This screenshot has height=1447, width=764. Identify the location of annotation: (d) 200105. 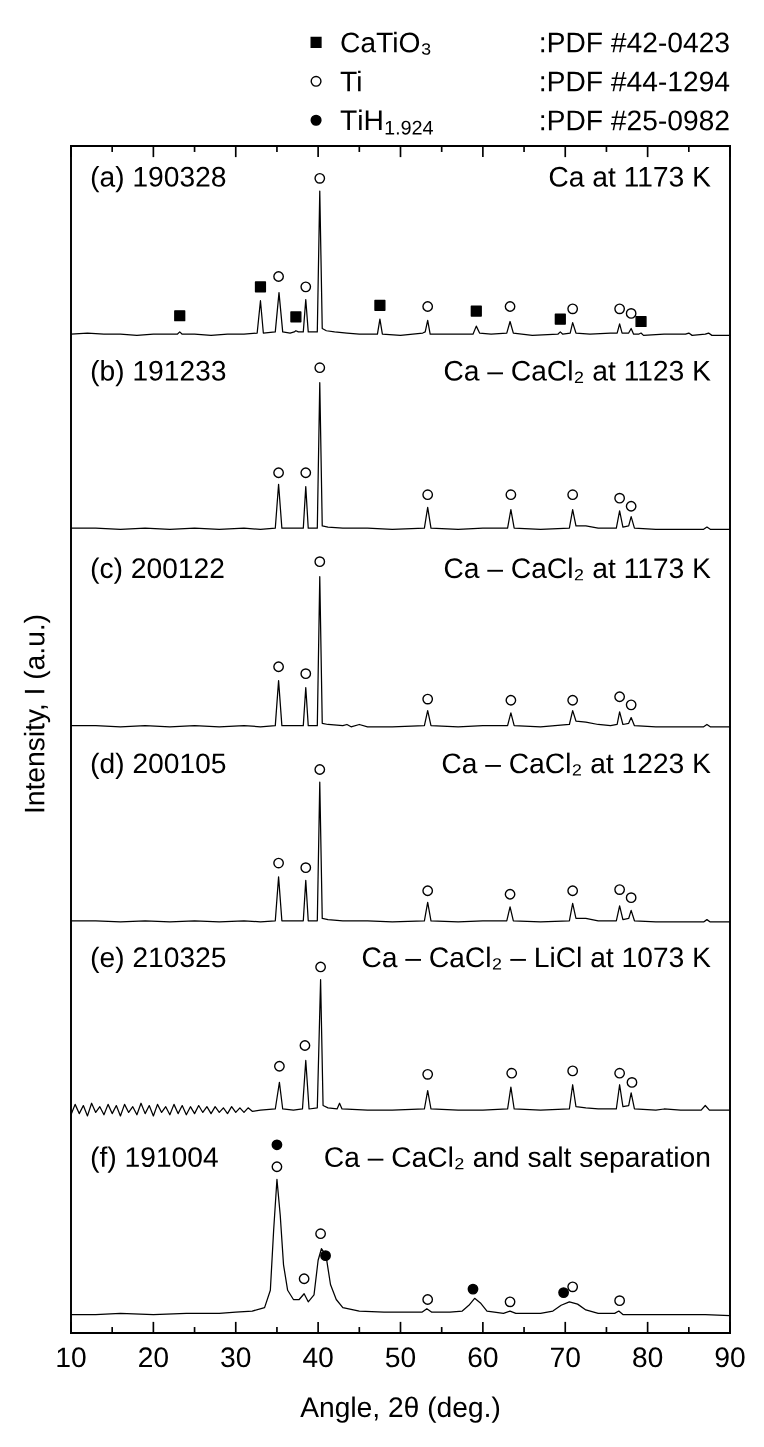
(158, 765).